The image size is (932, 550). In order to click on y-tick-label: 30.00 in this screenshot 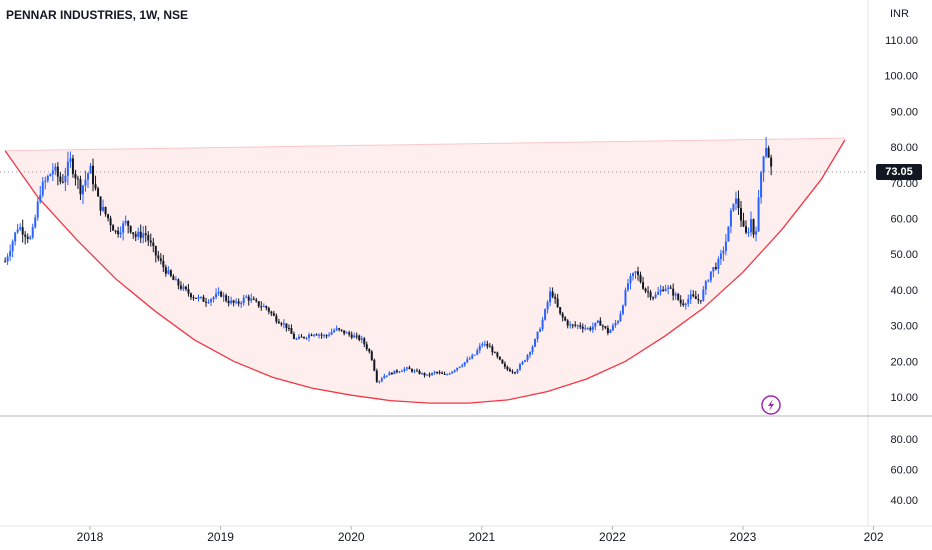, I will do `click(904, 327)`.